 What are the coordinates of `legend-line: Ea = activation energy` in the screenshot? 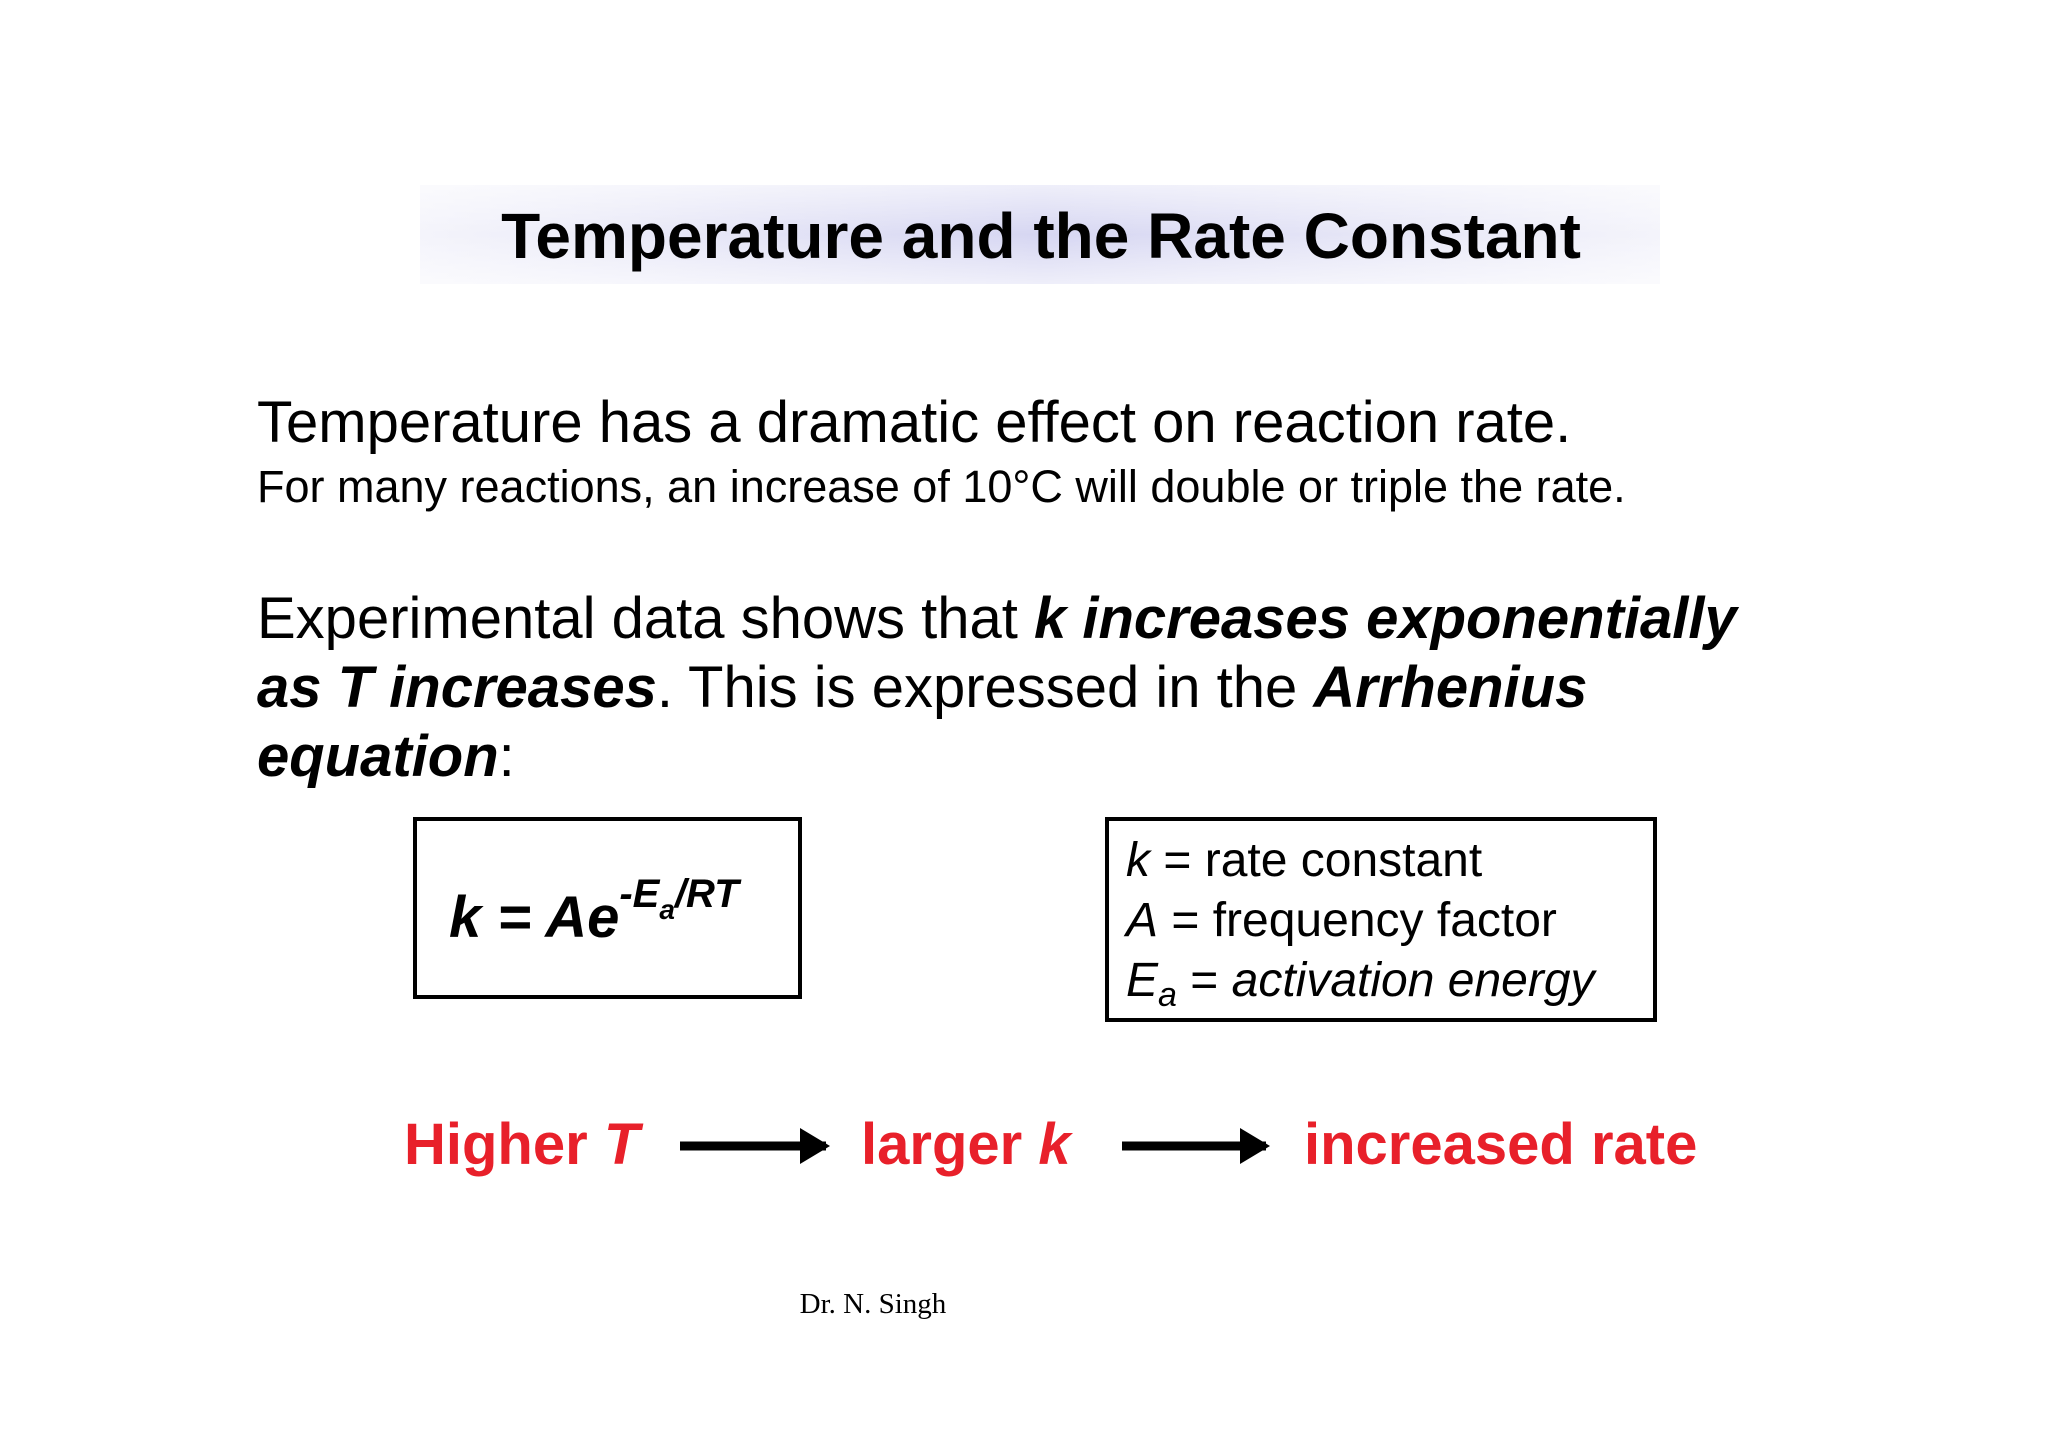 It's located at (1362, 984).